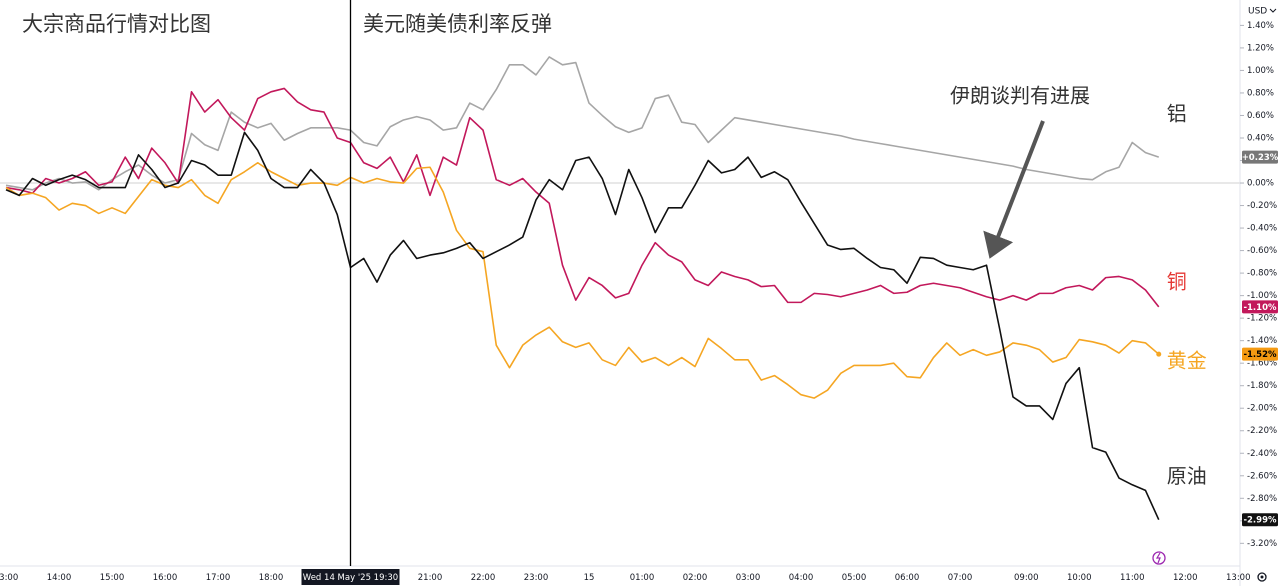 This screenshot has width=1280, height=586. Describe the element at coordinates (1262, 274) in the screenshot. I see `y-tick-label: -0.80%` at that location.